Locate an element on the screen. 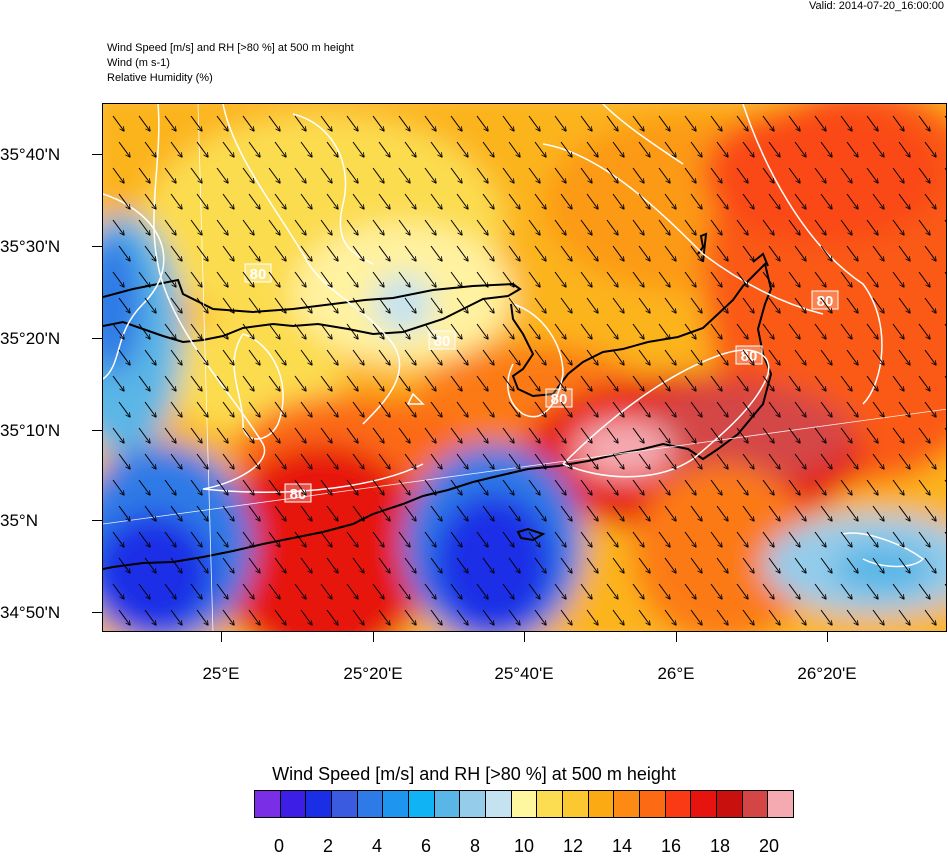 The width and height of the screenshot is (948, 857). lon-tick is located at coordinates (373, 637).